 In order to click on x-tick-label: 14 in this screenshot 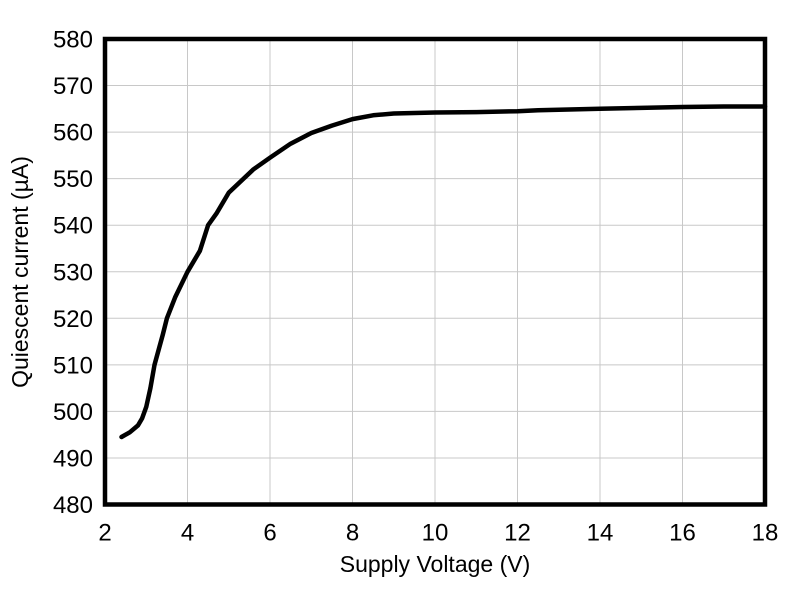, I will do `click(600, 533)`.